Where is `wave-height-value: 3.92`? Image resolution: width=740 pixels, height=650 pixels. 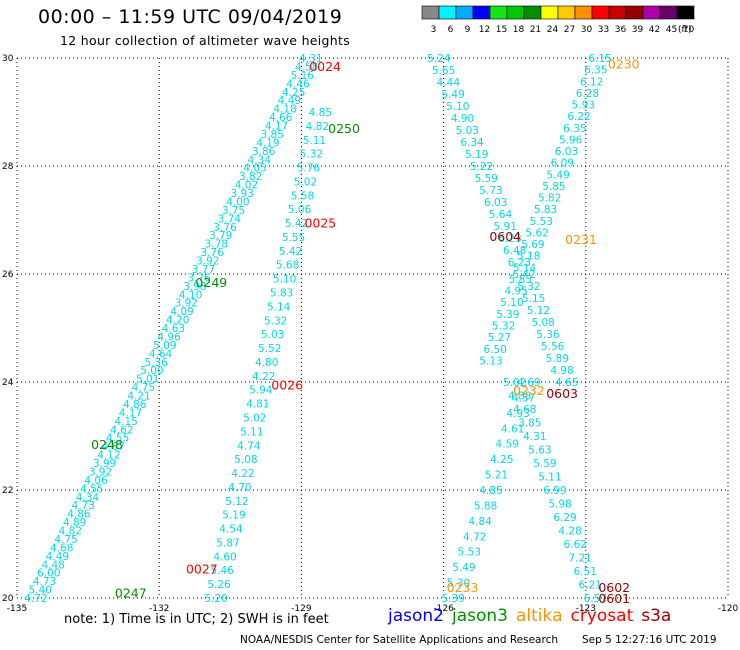
wave-height-value: 3.92 is located at coordinates (100, 472).